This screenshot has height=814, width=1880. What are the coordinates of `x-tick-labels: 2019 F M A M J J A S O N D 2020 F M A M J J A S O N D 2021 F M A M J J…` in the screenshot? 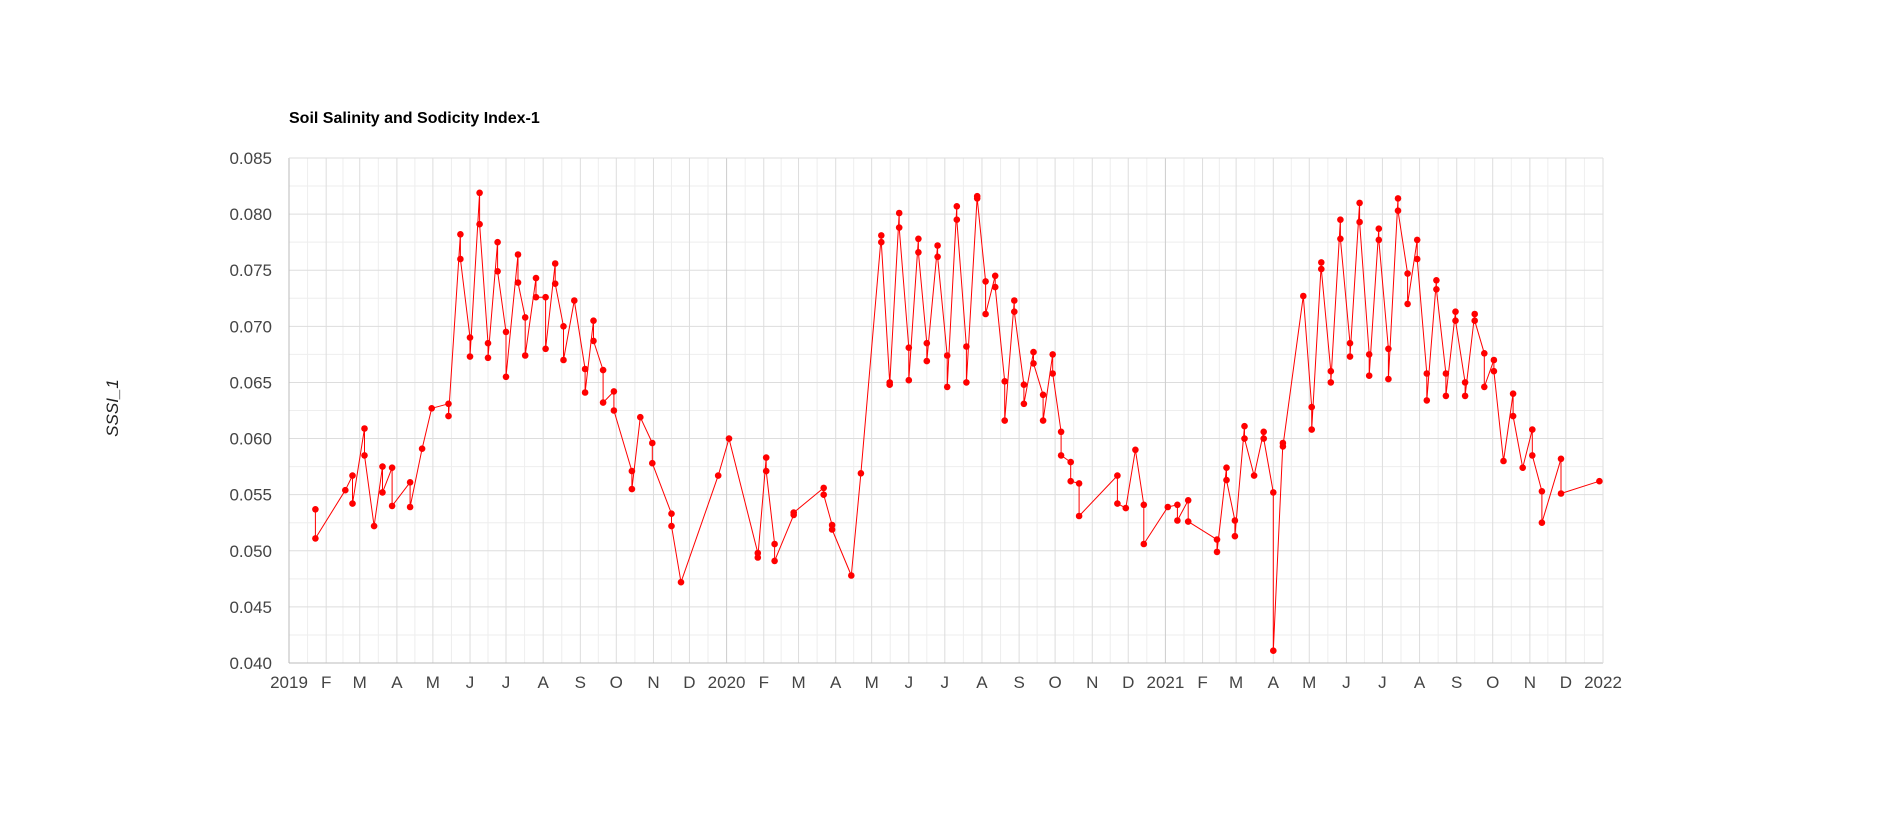 It's located at (946, 682).